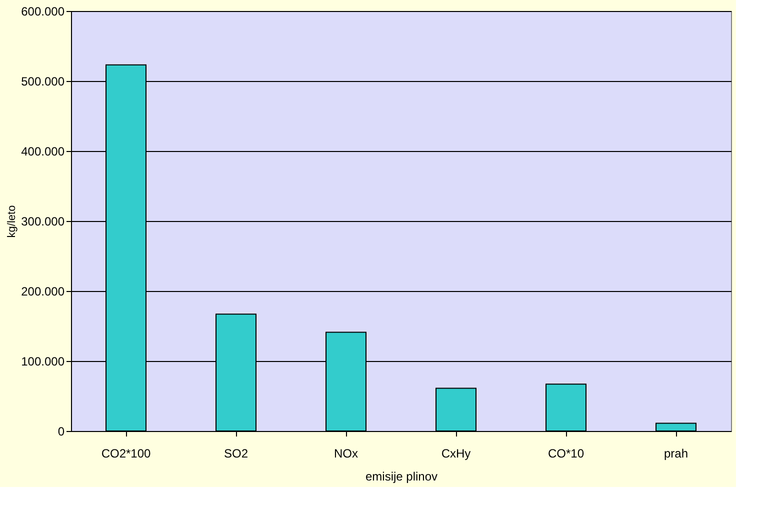 Image resolution: width=761 pixels, height=523 pixels. I want to click on y-tick-label: 600.000, so click(43, 11).